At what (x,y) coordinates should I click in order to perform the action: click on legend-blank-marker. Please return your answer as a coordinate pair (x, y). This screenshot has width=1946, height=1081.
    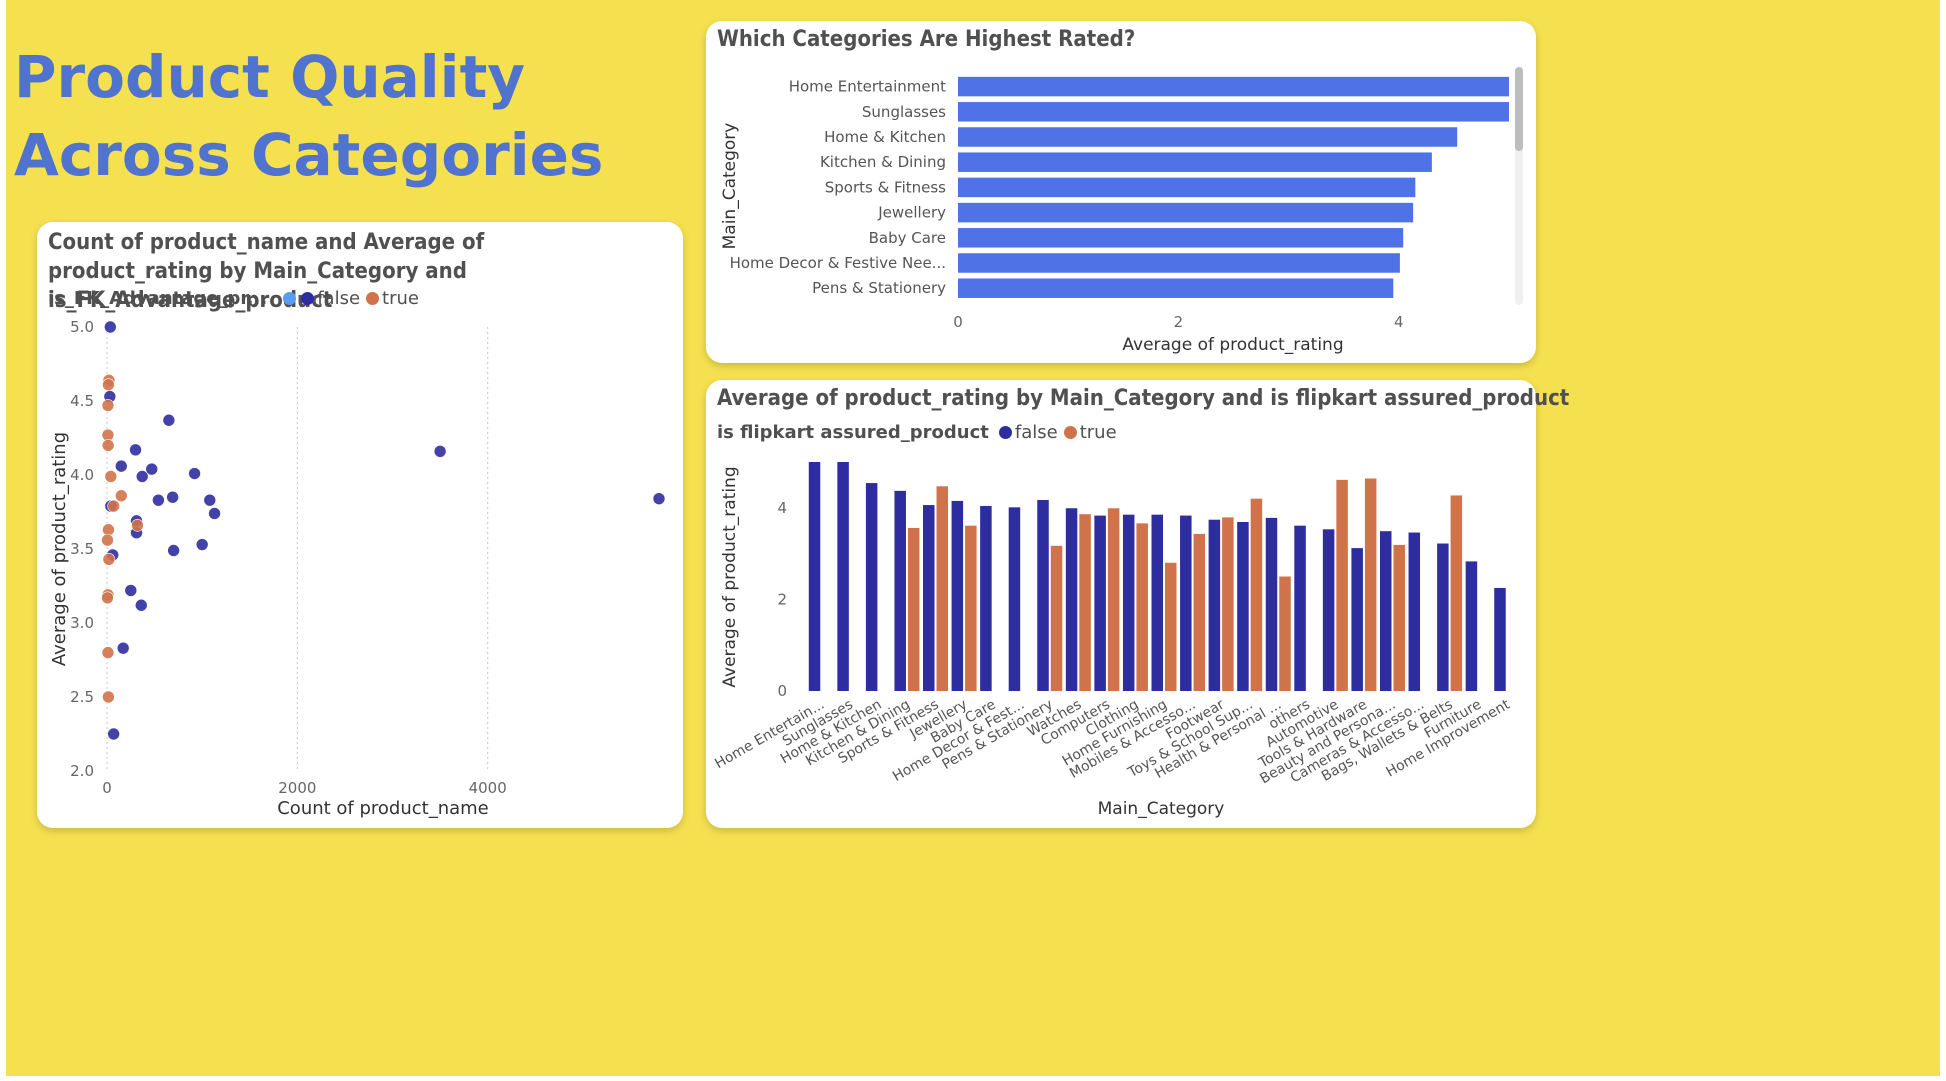
    Looking at the image, I should click on (290, 298).